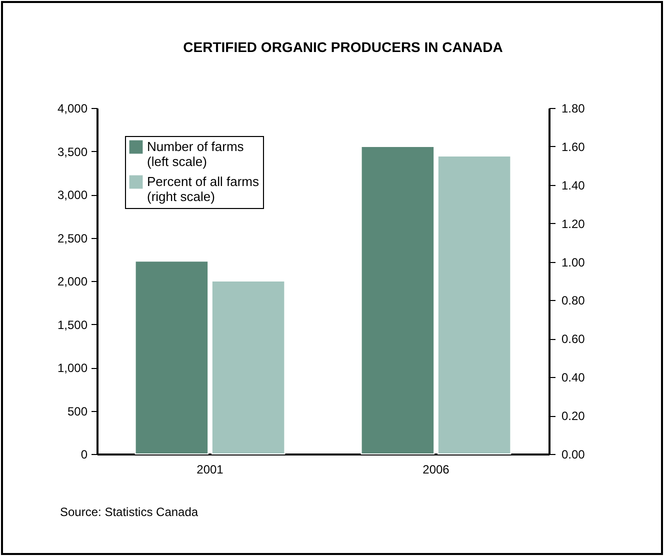 This screenshot has height=556, width=665. What do you see at coordinates (72, 195) in the screenshot?
I see `y-tick-label: 3,000` at bounding box center [72, 195].